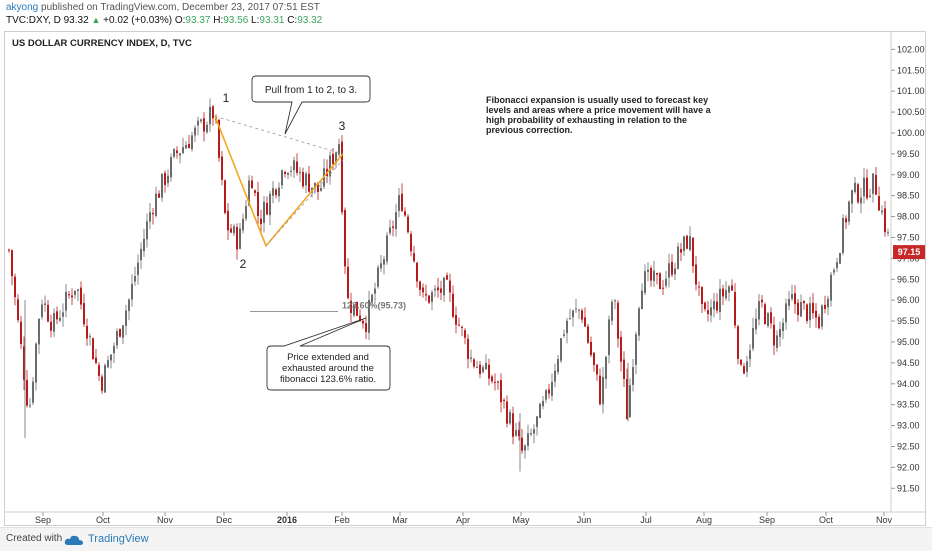 This screenshot has height=551, width=932. I want to click on author-link: akyong, so click(22, 7).